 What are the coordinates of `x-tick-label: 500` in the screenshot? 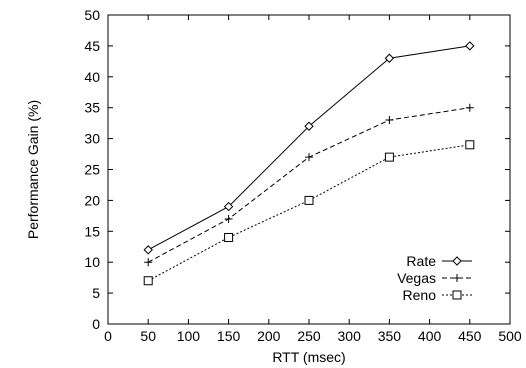 It's located at (510, 336).